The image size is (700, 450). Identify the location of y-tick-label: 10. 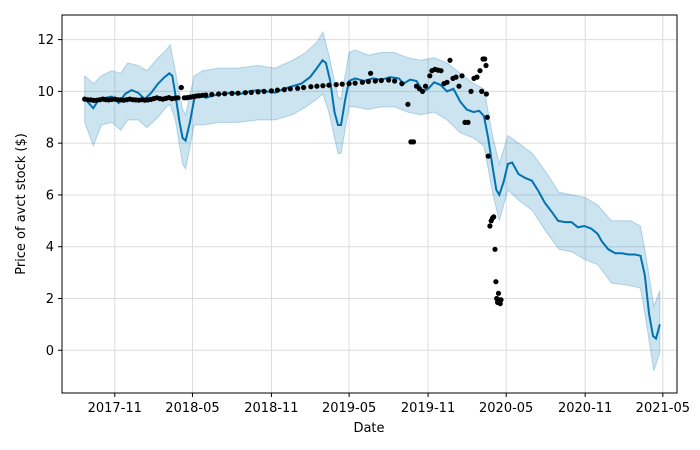
(45, 92).